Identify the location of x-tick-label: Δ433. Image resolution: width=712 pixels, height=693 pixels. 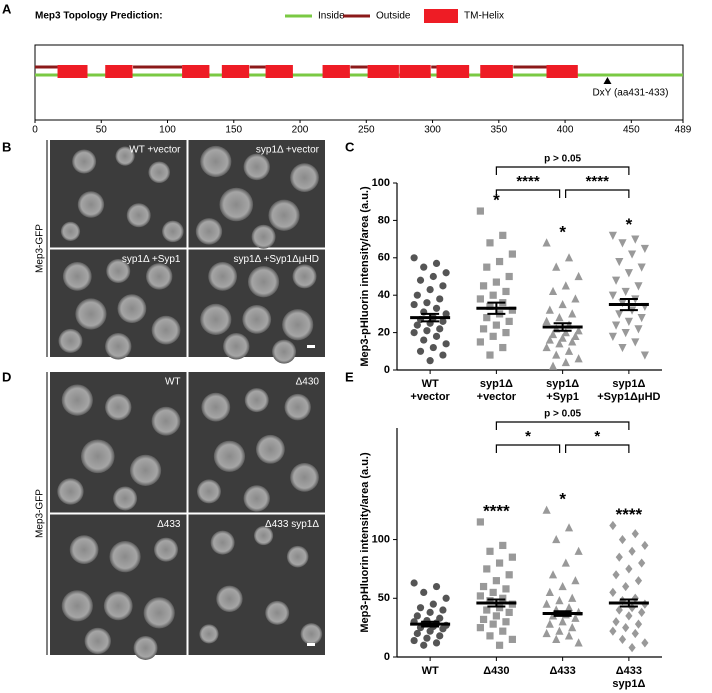
(562, 671).